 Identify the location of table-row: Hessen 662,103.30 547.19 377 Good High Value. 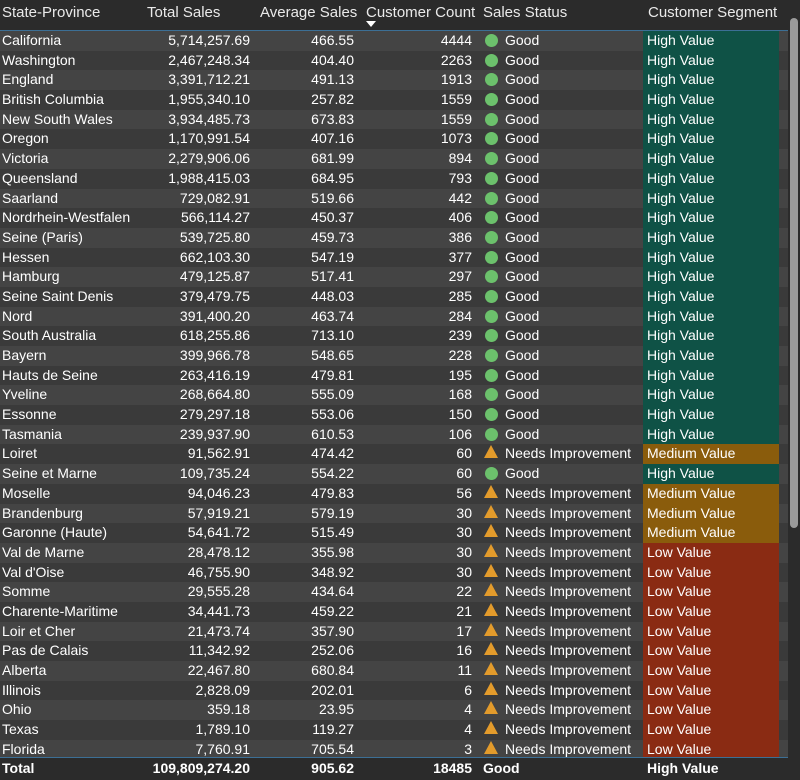
(394, 257).